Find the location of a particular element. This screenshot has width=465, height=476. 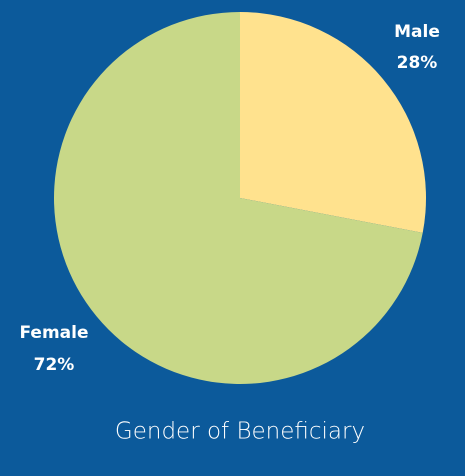

slice-value-label: 72% is located at coordinates (54, 365).